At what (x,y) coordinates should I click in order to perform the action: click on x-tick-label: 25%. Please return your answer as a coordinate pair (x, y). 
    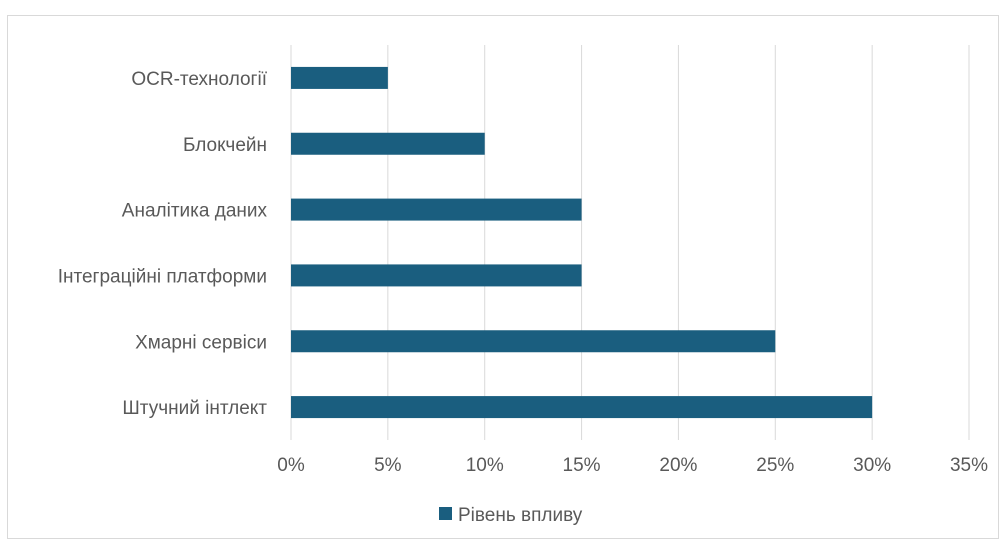
    Looking at the image, I should click on (775, 465).